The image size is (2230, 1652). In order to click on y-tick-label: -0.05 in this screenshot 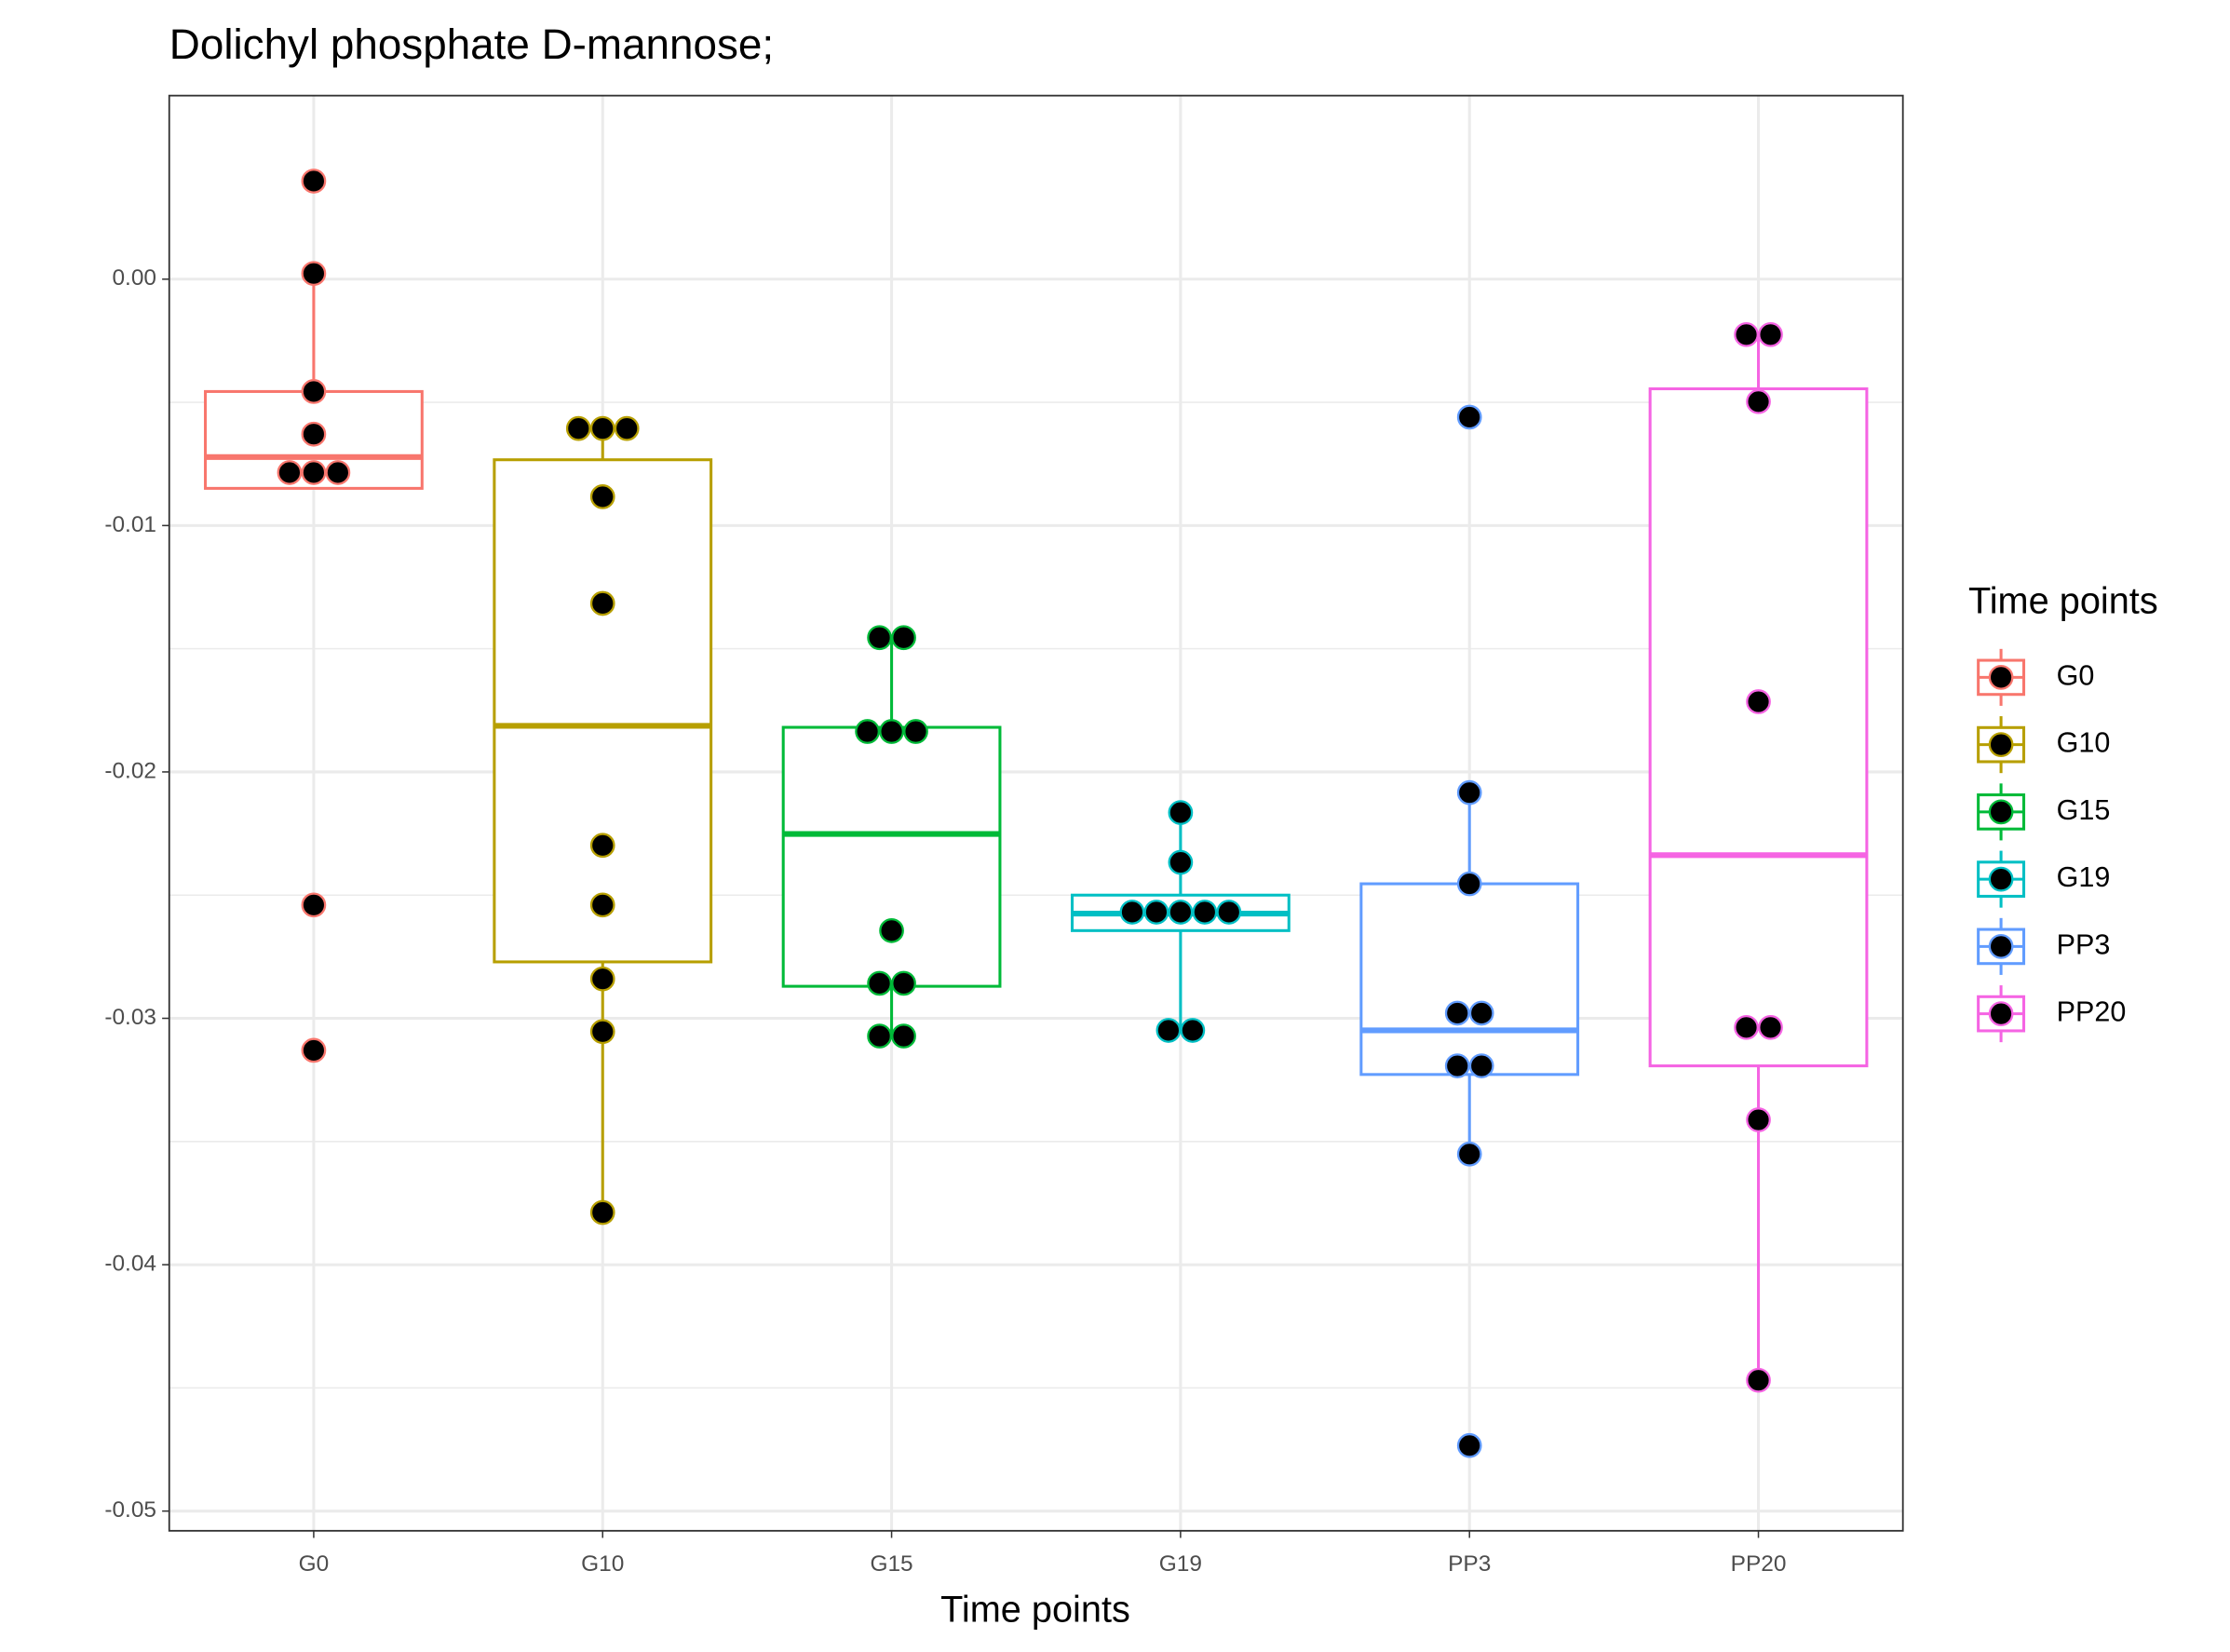, I will do `click(130, 1510)`.